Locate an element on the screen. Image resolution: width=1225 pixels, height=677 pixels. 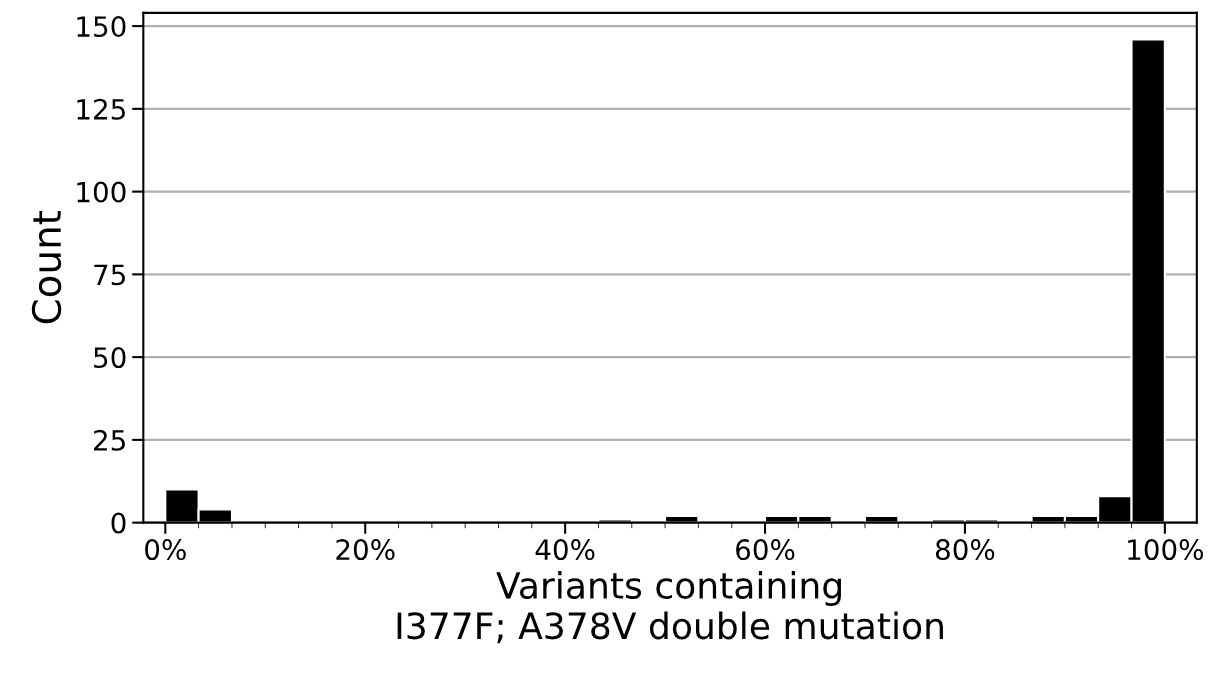
y-tick-label: 25 is located at coordinates (109, 440).